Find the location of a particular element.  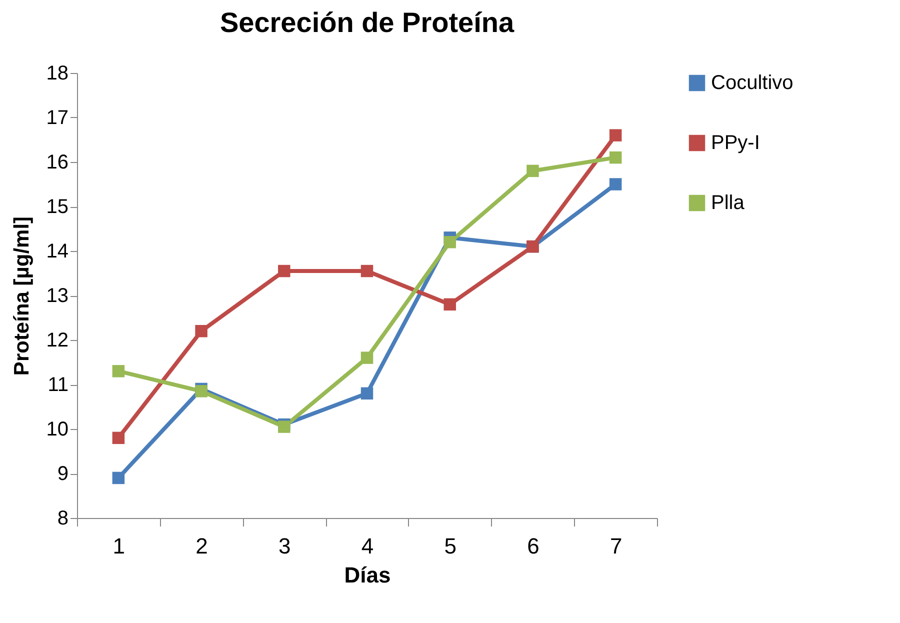

legend-label: Plla is located at coordinates (728, 203).